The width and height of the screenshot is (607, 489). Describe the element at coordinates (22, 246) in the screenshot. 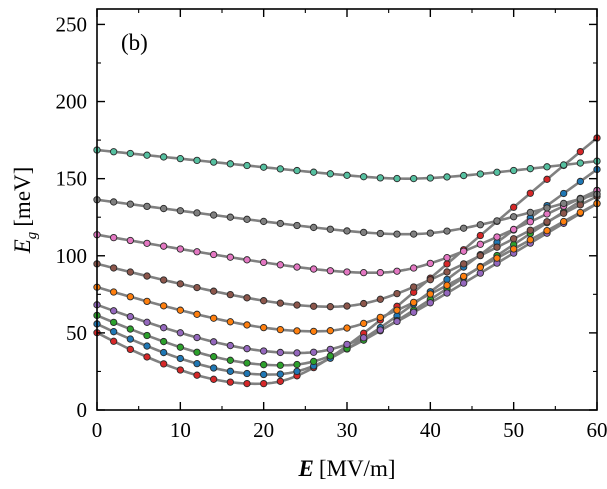

I see `y-axis-label-symbol: E` at that location.